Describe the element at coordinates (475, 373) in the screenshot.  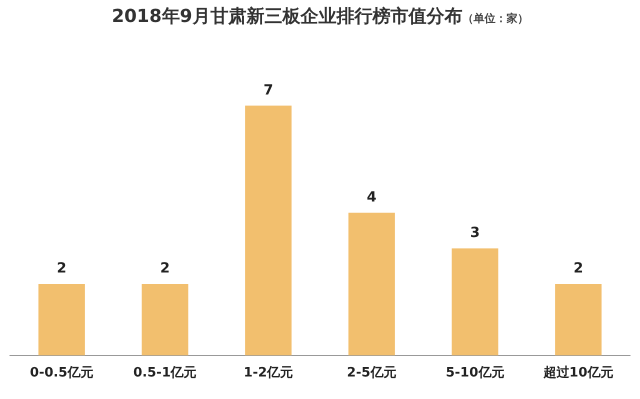
I see `x-tick-label: 5-10亿元` at that location.